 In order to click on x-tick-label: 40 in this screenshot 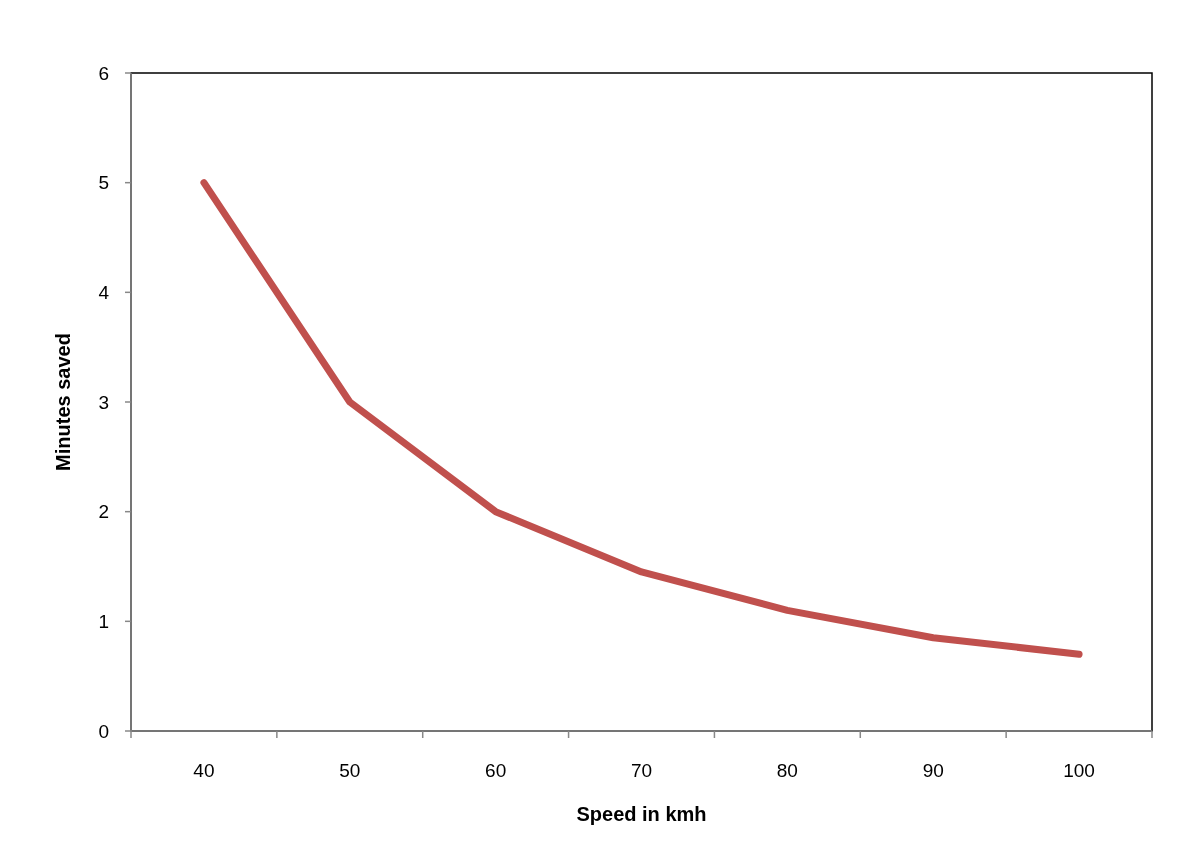, I will do `click(204, 770)`.